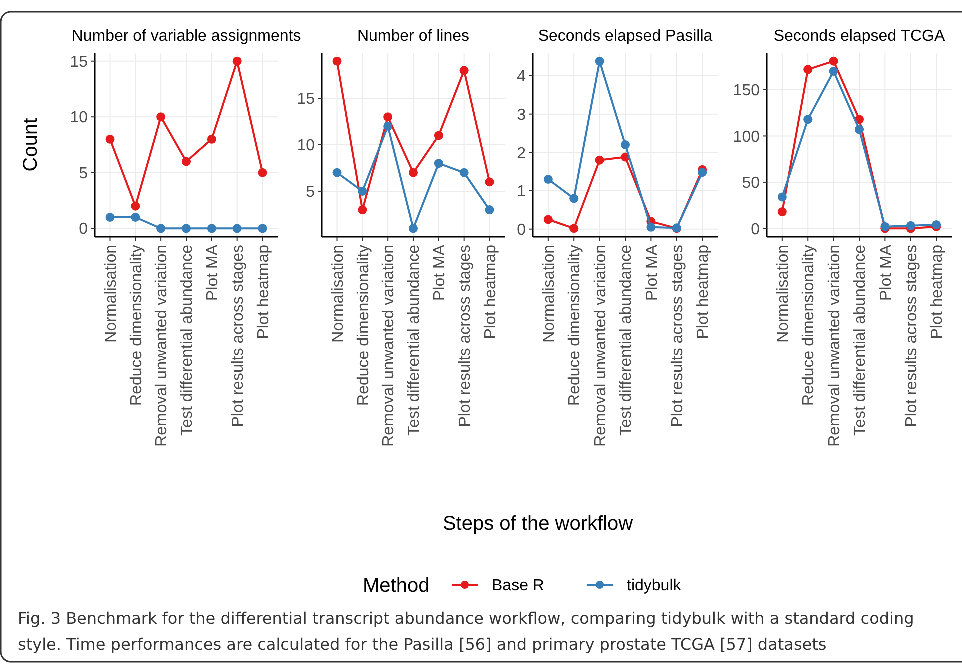 The width and height of the screenshot is (962, 664). What do you see at coordinates (518, 586) in the screenshot?
I see `legend-label: Base R` at bounding box center [518, 586].